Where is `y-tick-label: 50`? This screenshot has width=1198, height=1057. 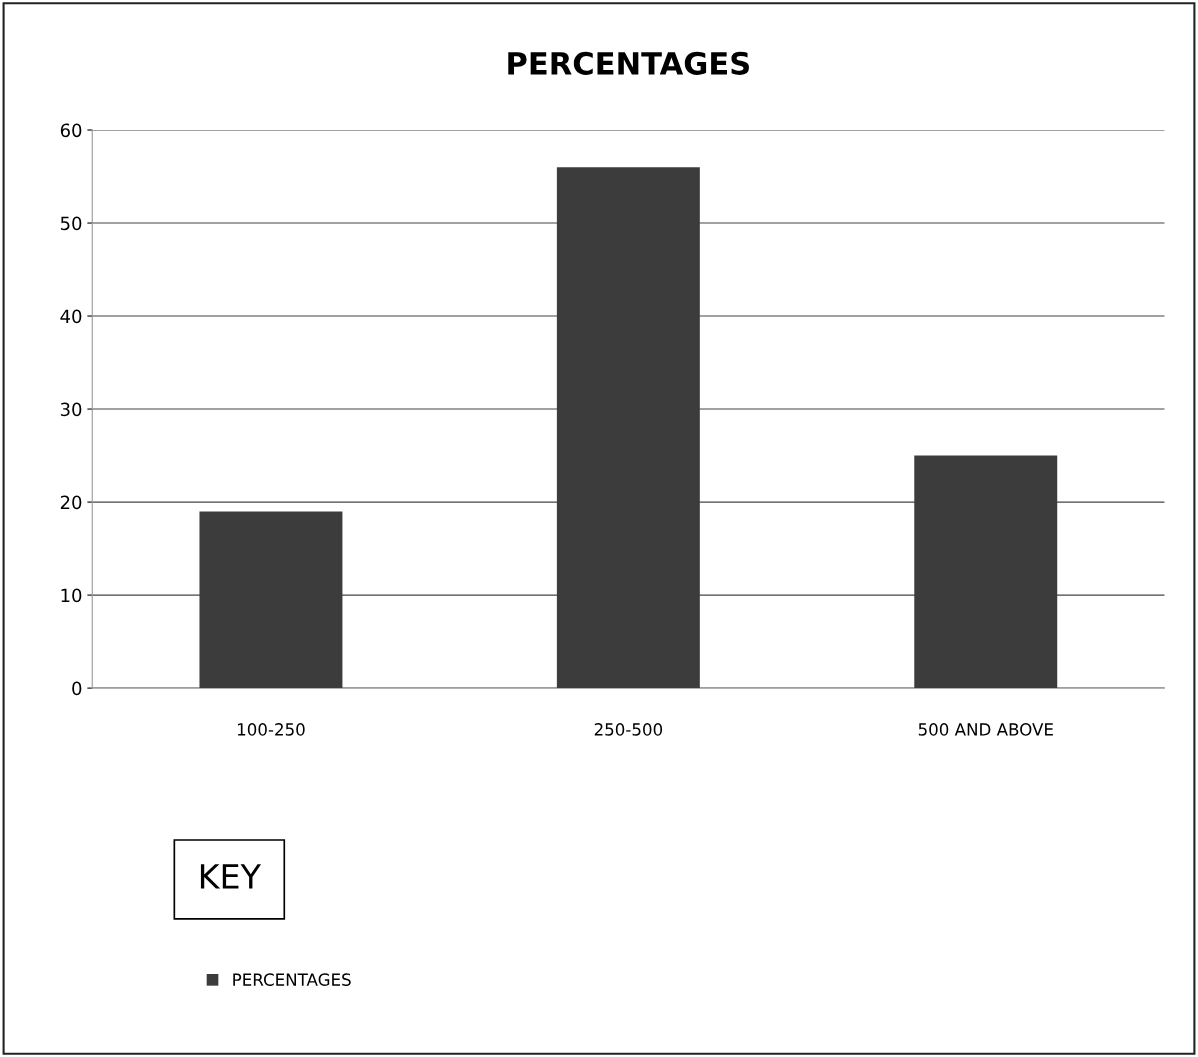
y-tick-label: 50 is located at coordinates (71, 223).